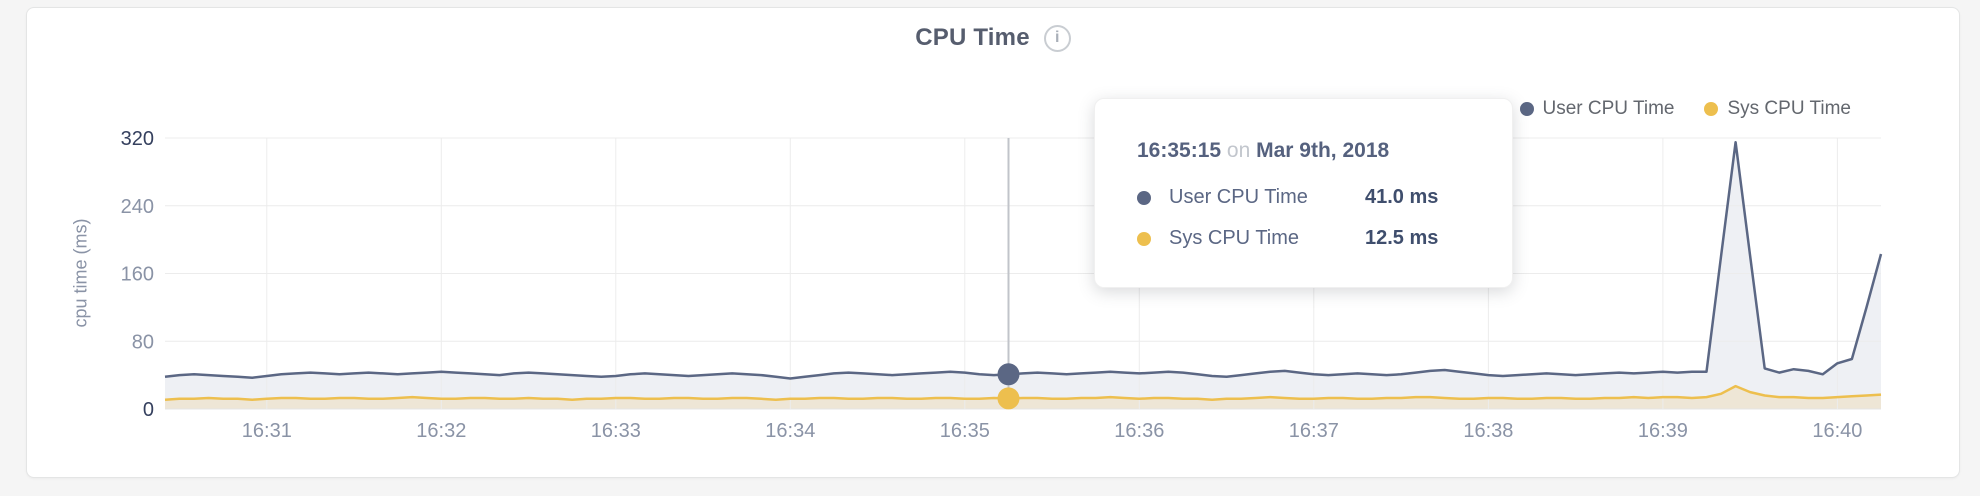 The width and height of the screenshot is (1980, 496). What do you see at coordinates (1685, 109) in the screenshot?
I see `legend: User CPU Time Sys CPU Time` at bounding box center [1685, 109].